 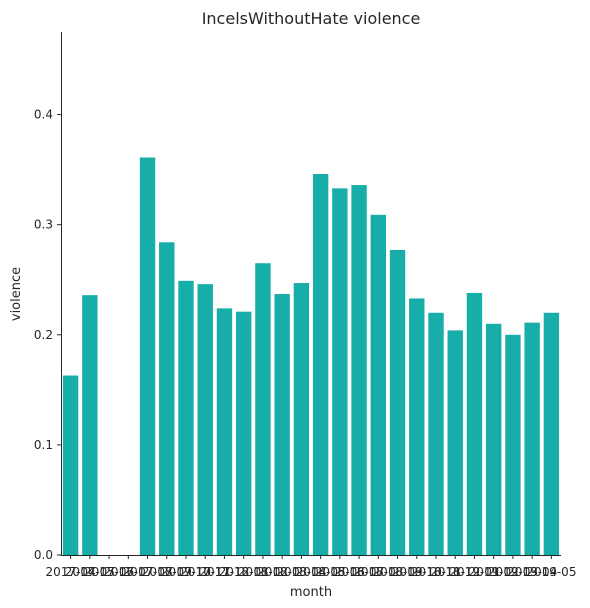 What do you see at coordinates (321, 572) in the screenshot?
I see `x-tick-label: 2018-05` at bounding box center [321, 572].